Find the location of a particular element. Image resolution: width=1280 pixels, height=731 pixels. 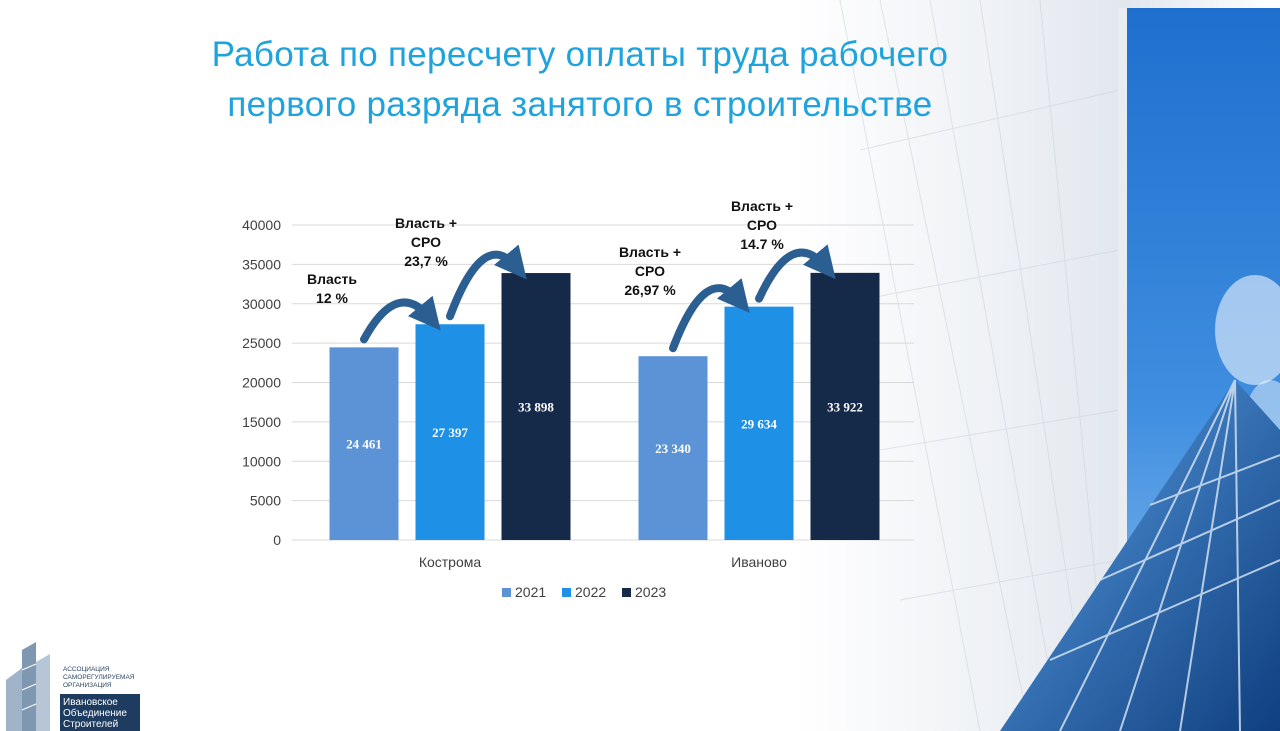

glass-tower is located at coordinates (1140, 555).